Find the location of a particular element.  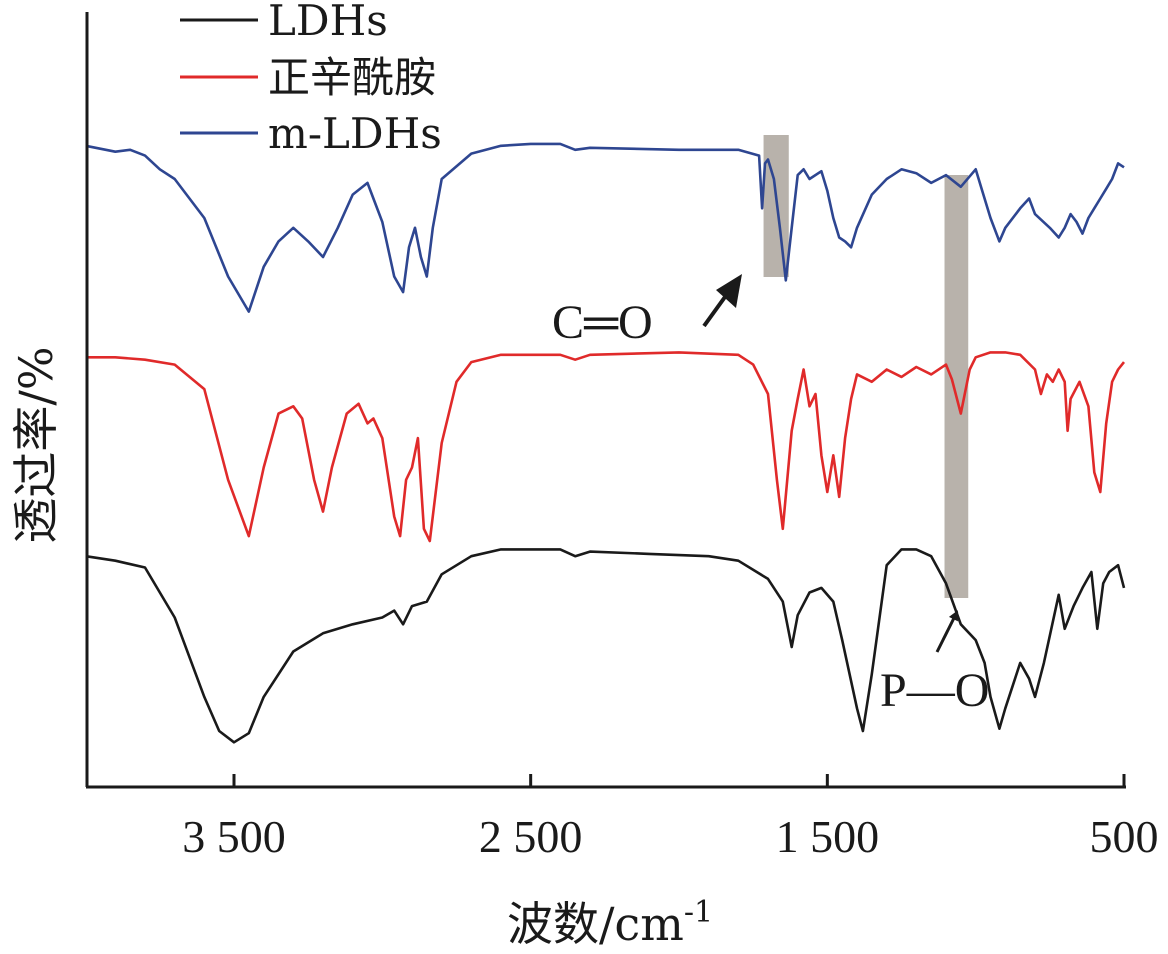

x-axis-title: 波数/cm-1 is located at coordinates (610, 923).